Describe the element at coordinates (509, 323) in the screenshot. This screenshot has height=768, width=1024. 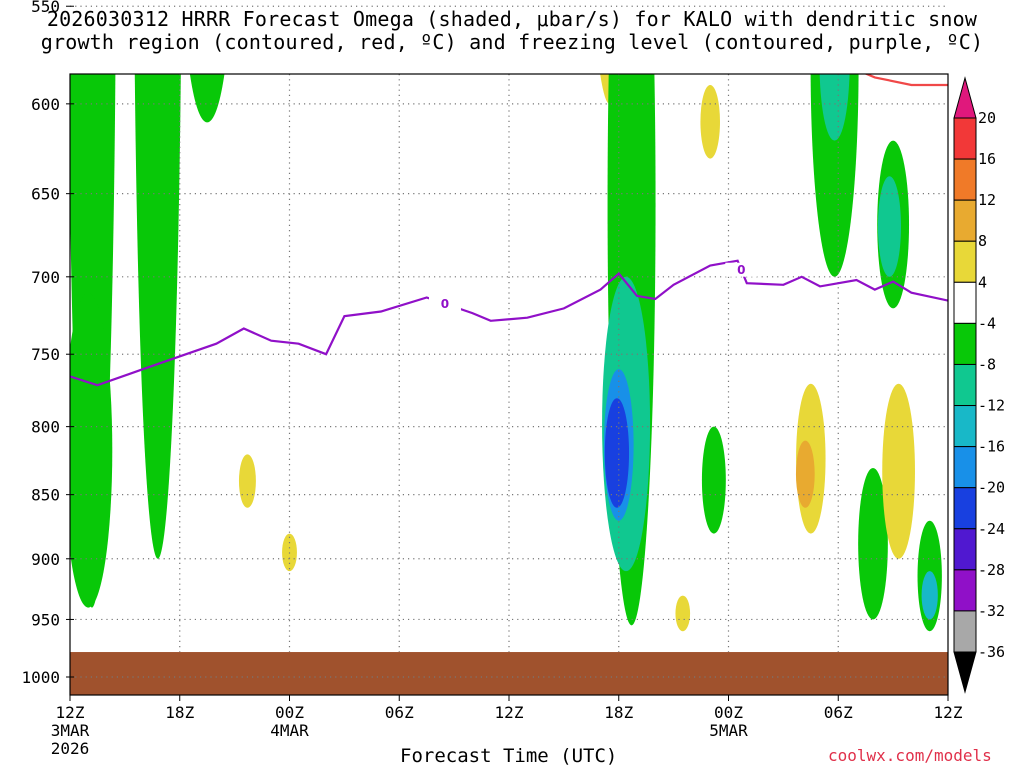
I see `contour-freezing-level` at that location.